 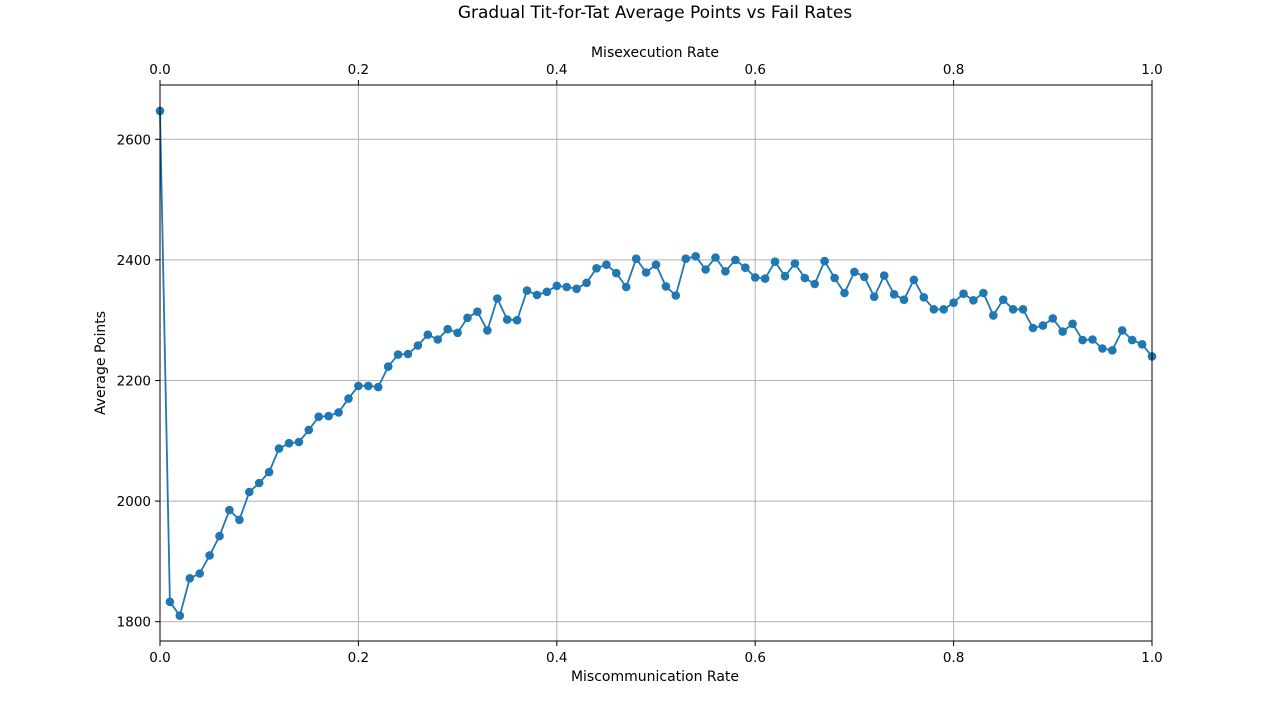 I want to click on y-tick-label: 2600, so click(x=134, y=140).